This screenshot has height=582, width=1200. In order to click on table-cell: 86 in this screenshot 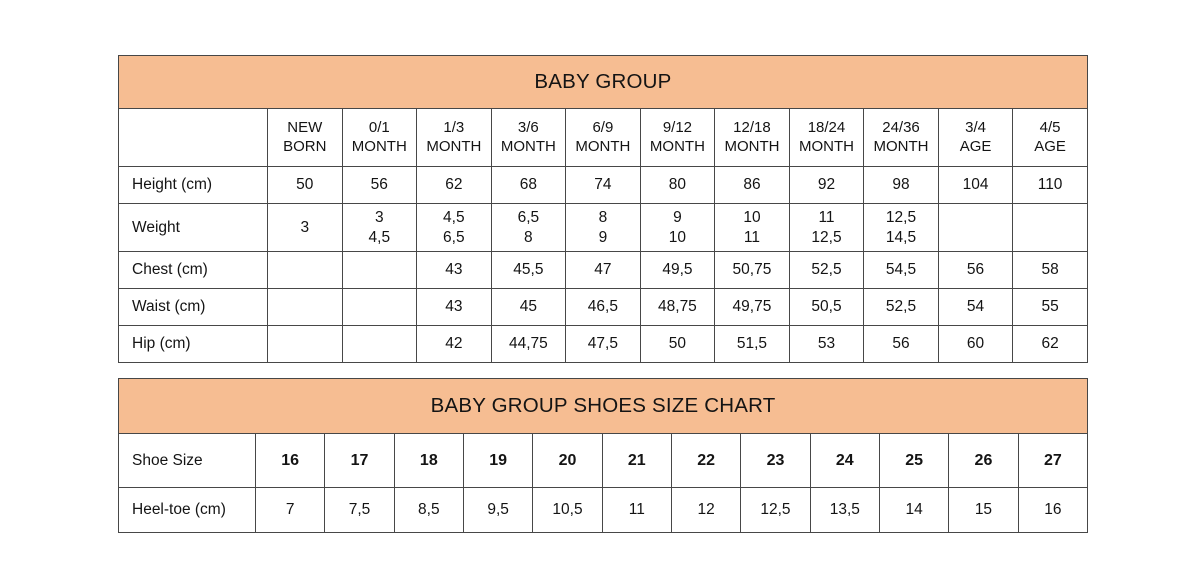, I will do `click(752, 185)`.